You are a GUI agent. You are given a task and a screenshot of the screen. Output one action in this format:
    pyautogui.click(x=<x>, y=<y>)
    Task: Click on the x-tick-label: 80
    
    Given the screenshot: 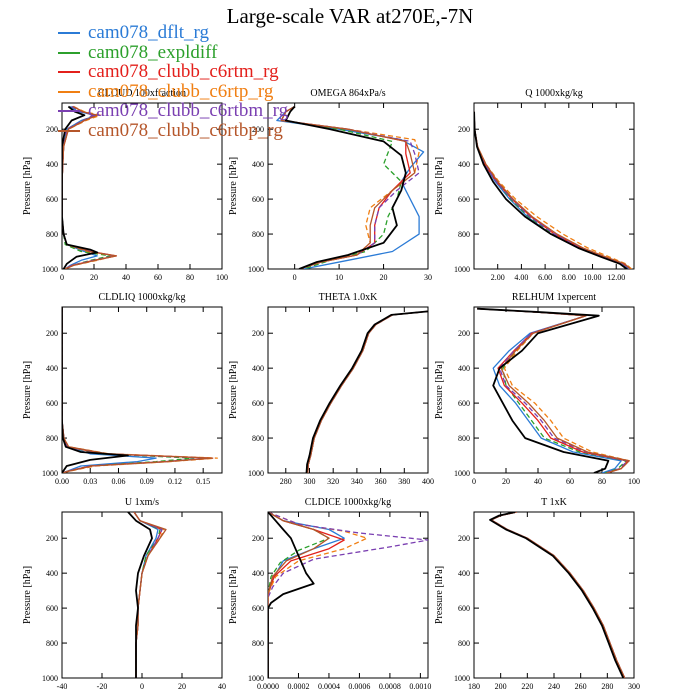 What is the action you would take?
    pyautogui.click(x=190, y=277)
    